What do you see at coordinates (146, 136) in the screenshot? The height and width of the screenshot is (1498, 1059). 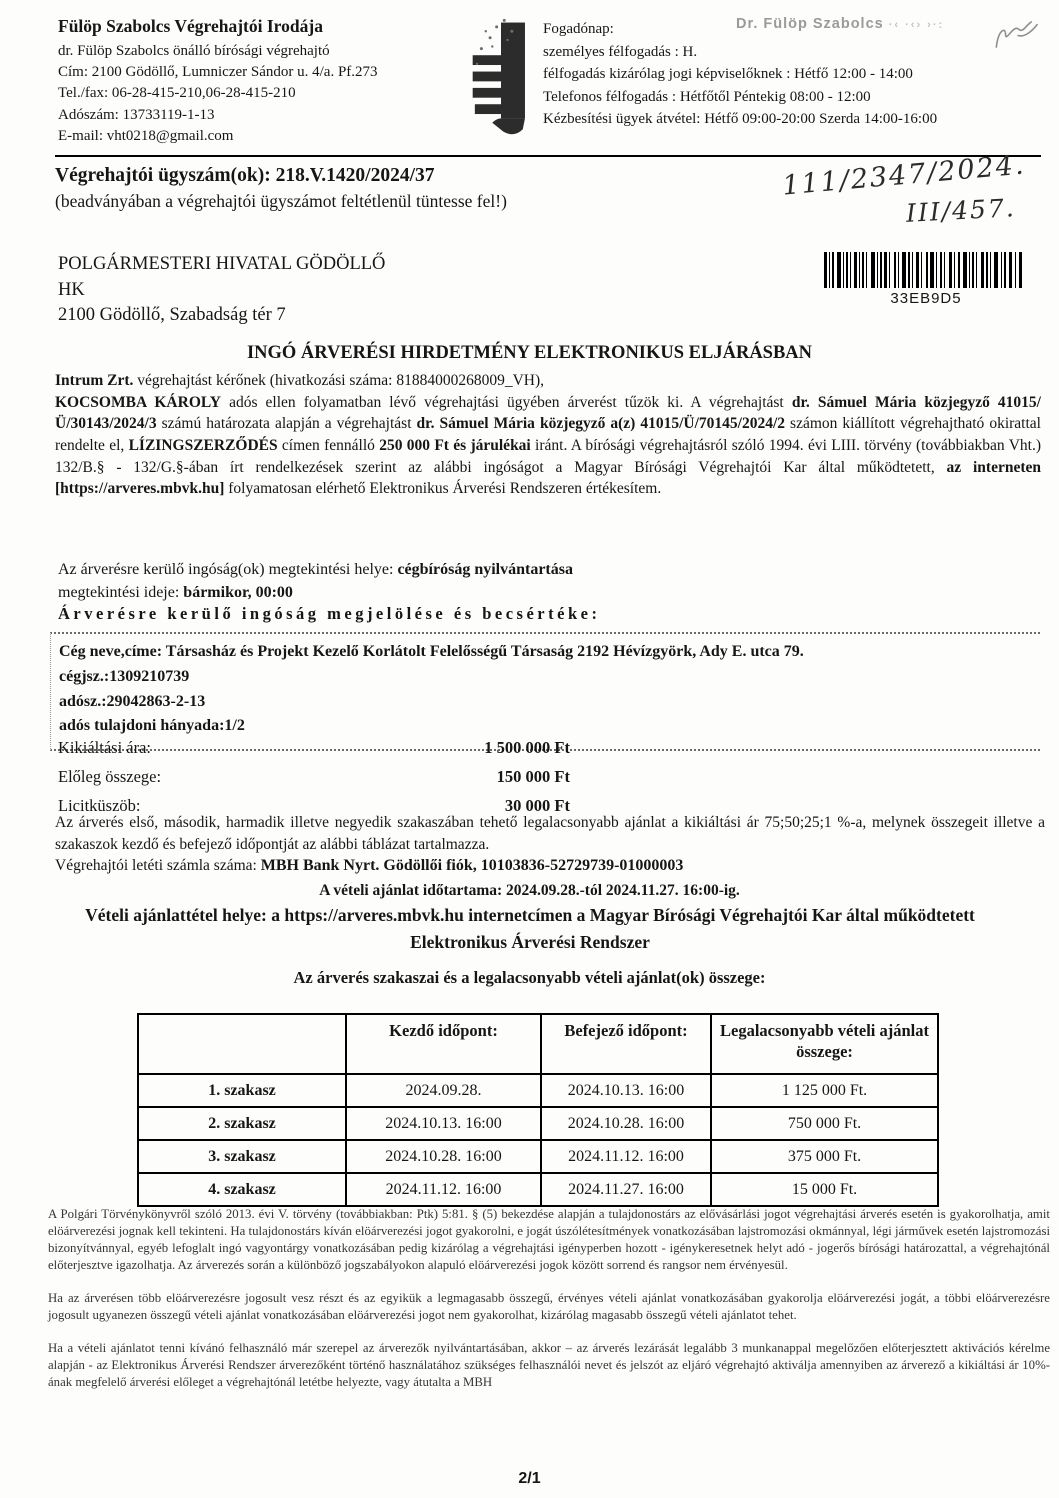 I see `office-email: E-mail: vht0218@gmail.com` at bounding box center [146, 136].